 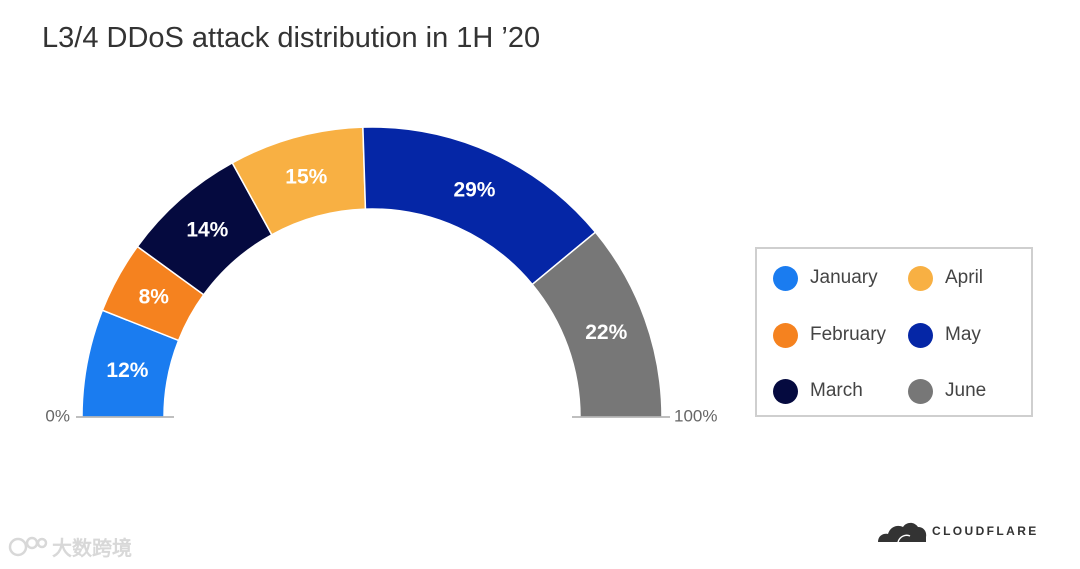 I want to click on chart-title: L3/4 DDoS attack distribution in 1H ’20, so click(x=291, y=38).